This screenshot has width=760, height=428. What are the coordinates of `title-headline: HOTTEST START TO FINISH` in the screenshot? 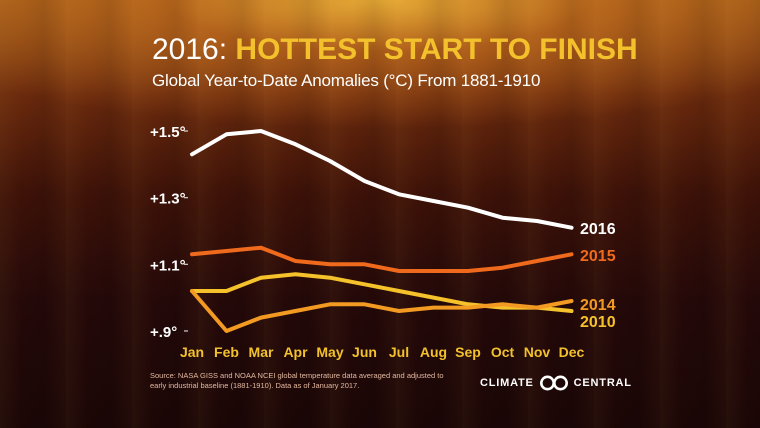 It's located at (436, 49).